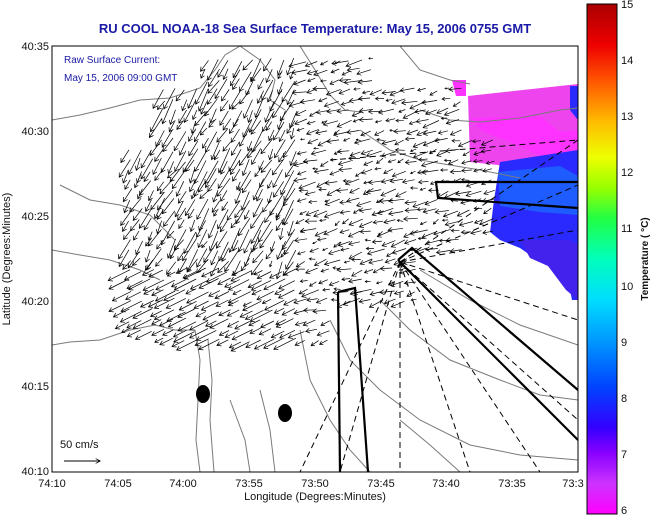  I want to click on current-time: May 15, 2006 09:00 GMT, so click(120, 78).